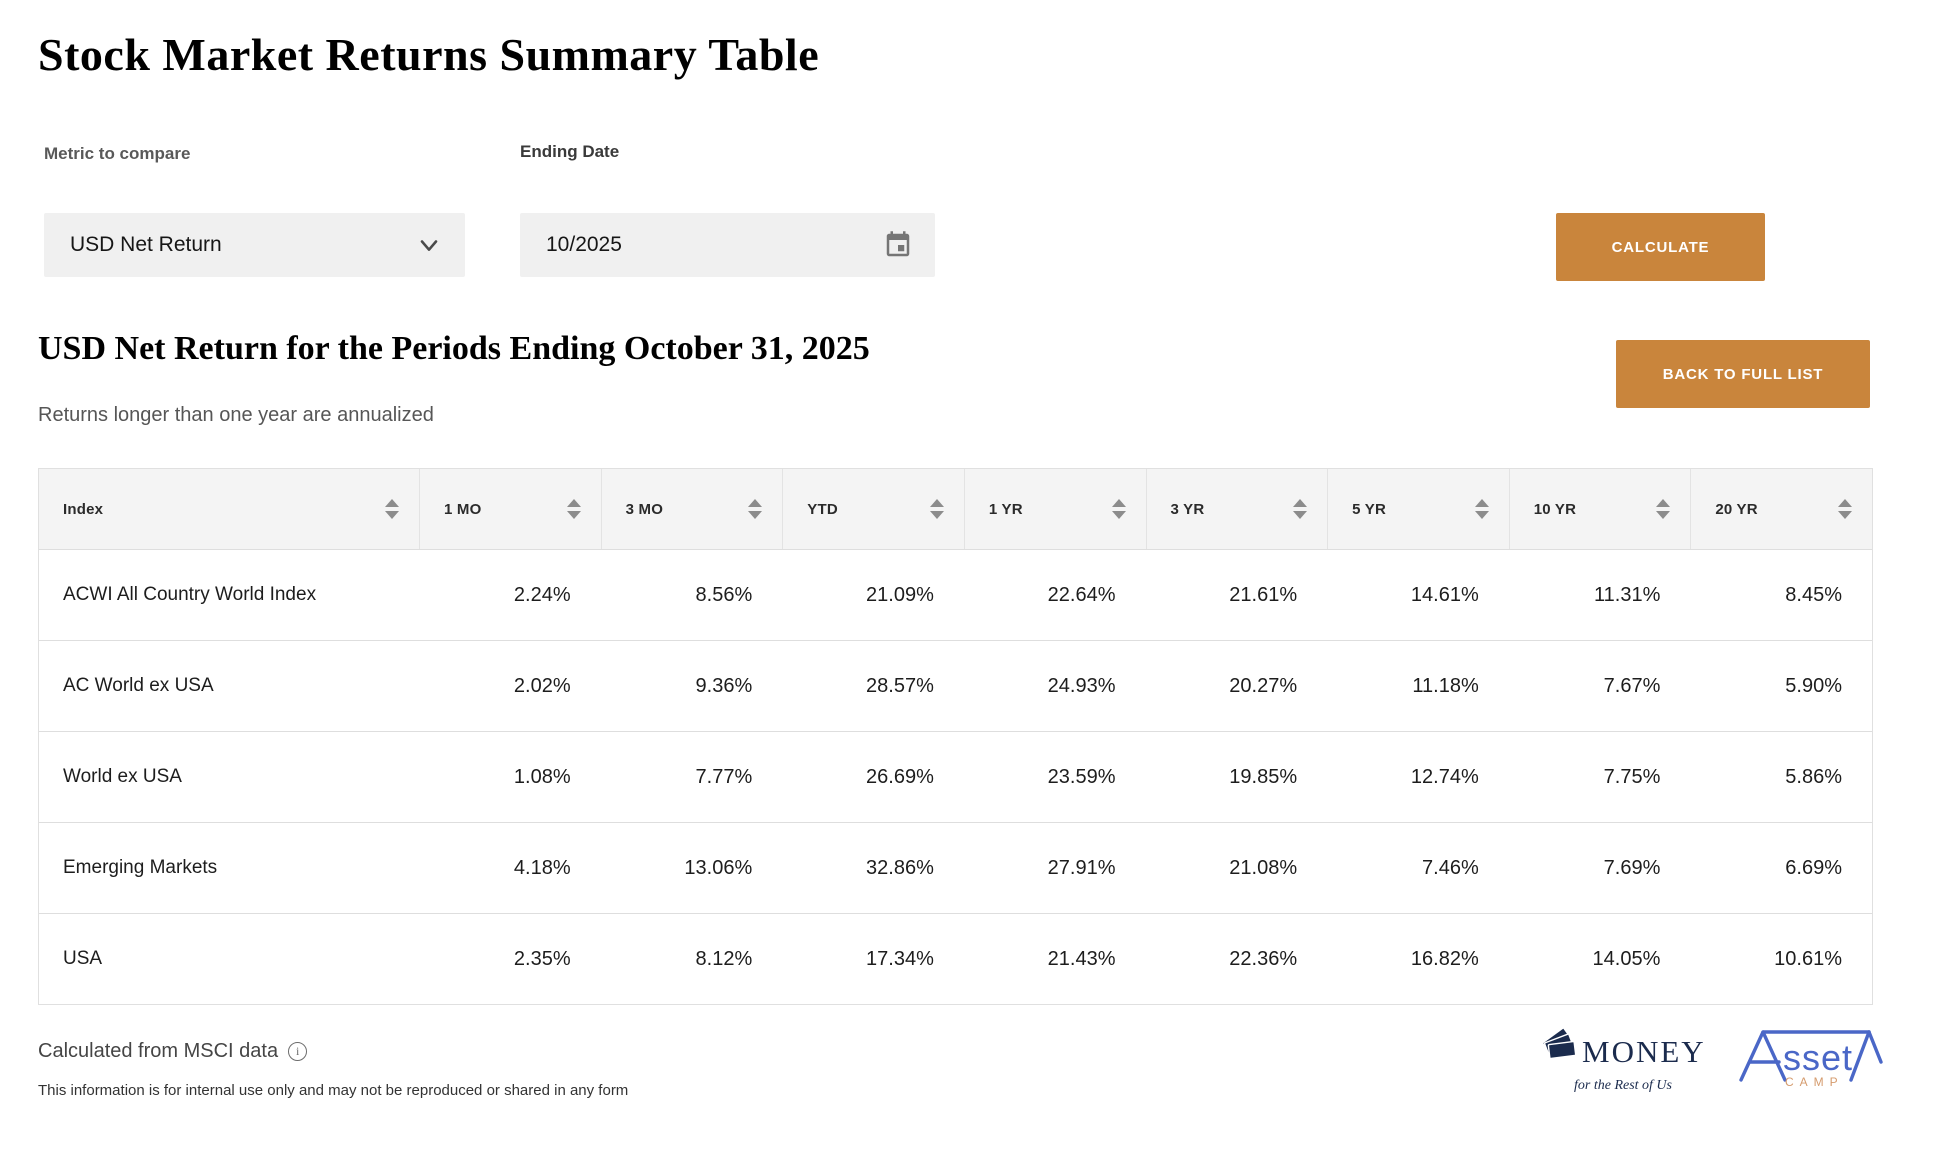  I want to click on metric-select-value: USD Net Return, so click(146, 244).